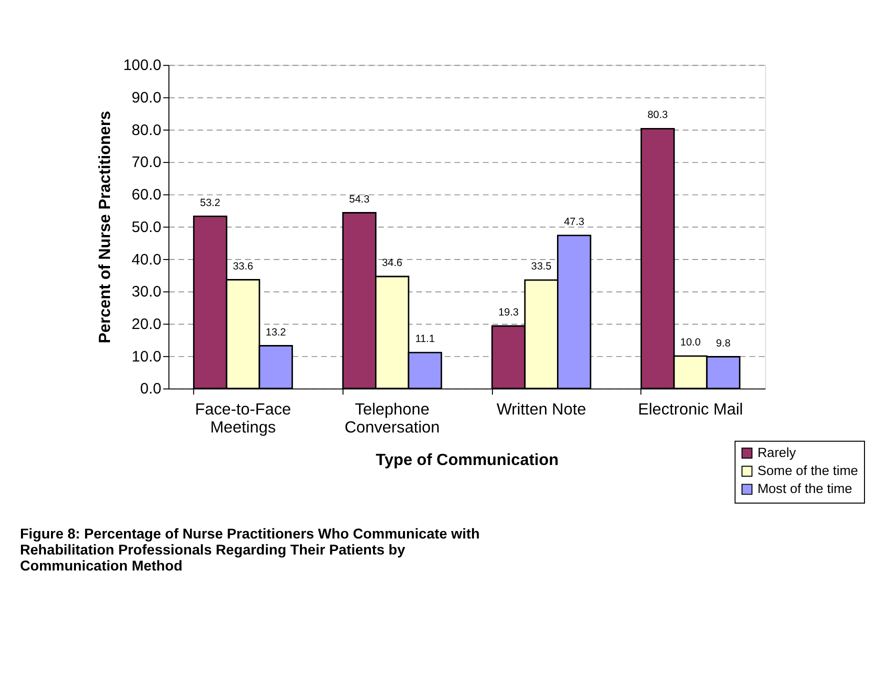 The image size is (884, 677). I want to click on data-label: 53.2, so click(210, 203).